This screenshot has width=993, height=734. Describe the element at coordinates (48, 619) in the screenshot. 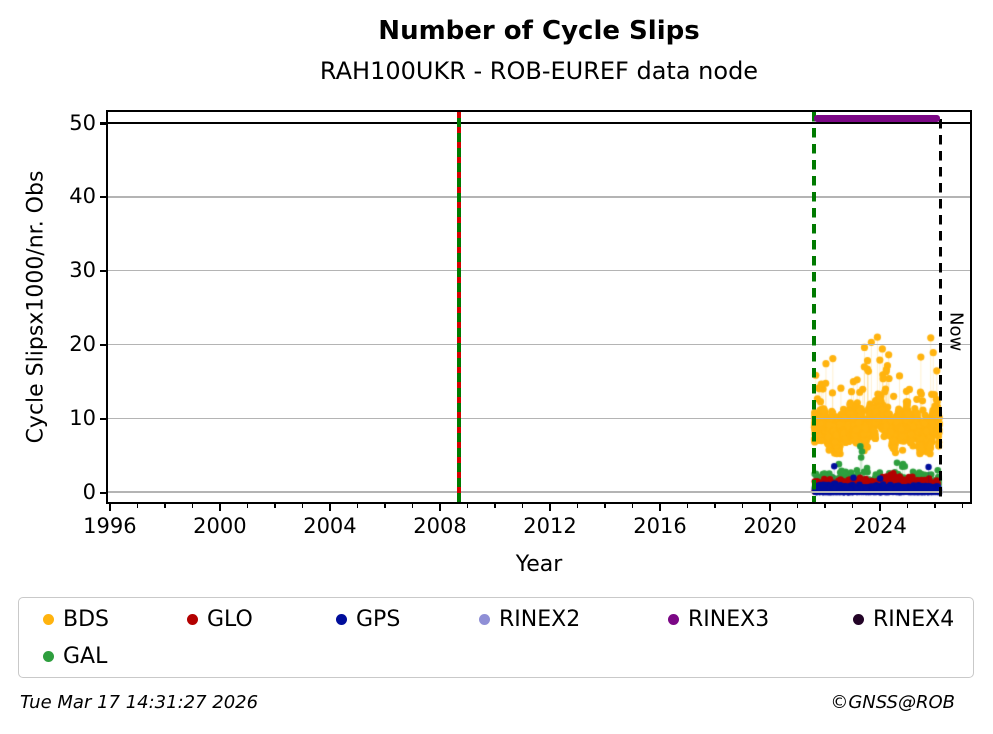

I see `bds-marker-icon` at that location.